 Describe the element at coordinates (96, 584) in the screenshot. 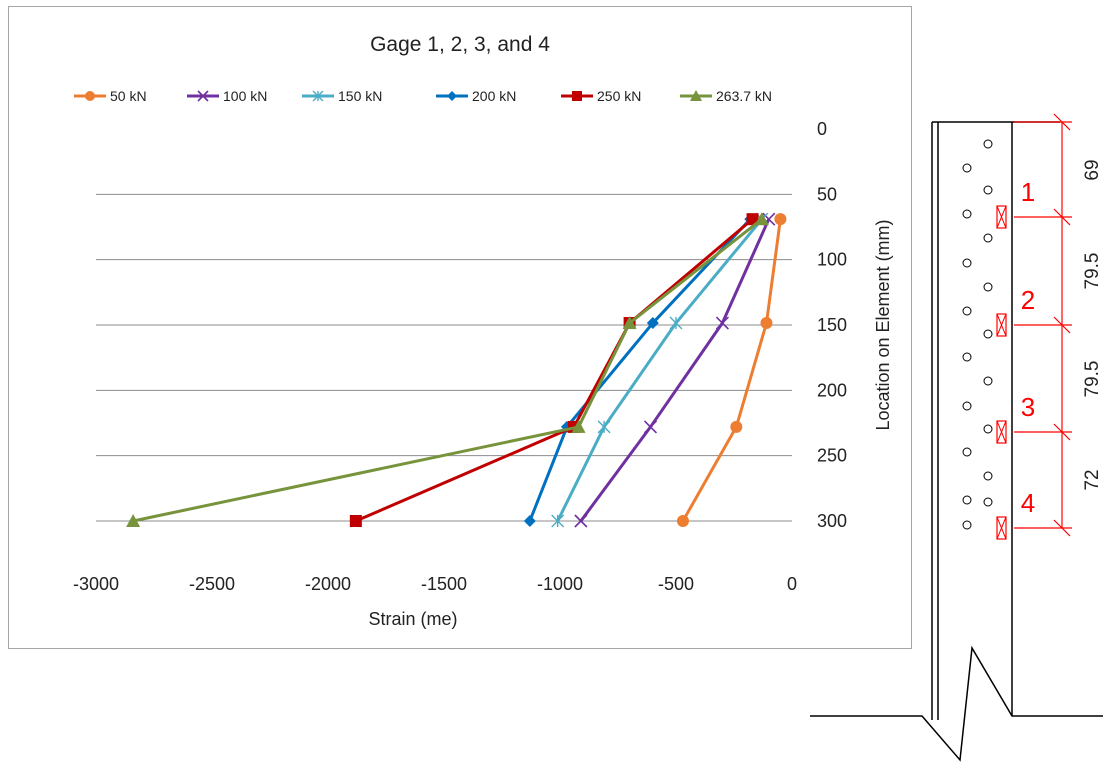

I see `x-tick-label: -3000` at that location.